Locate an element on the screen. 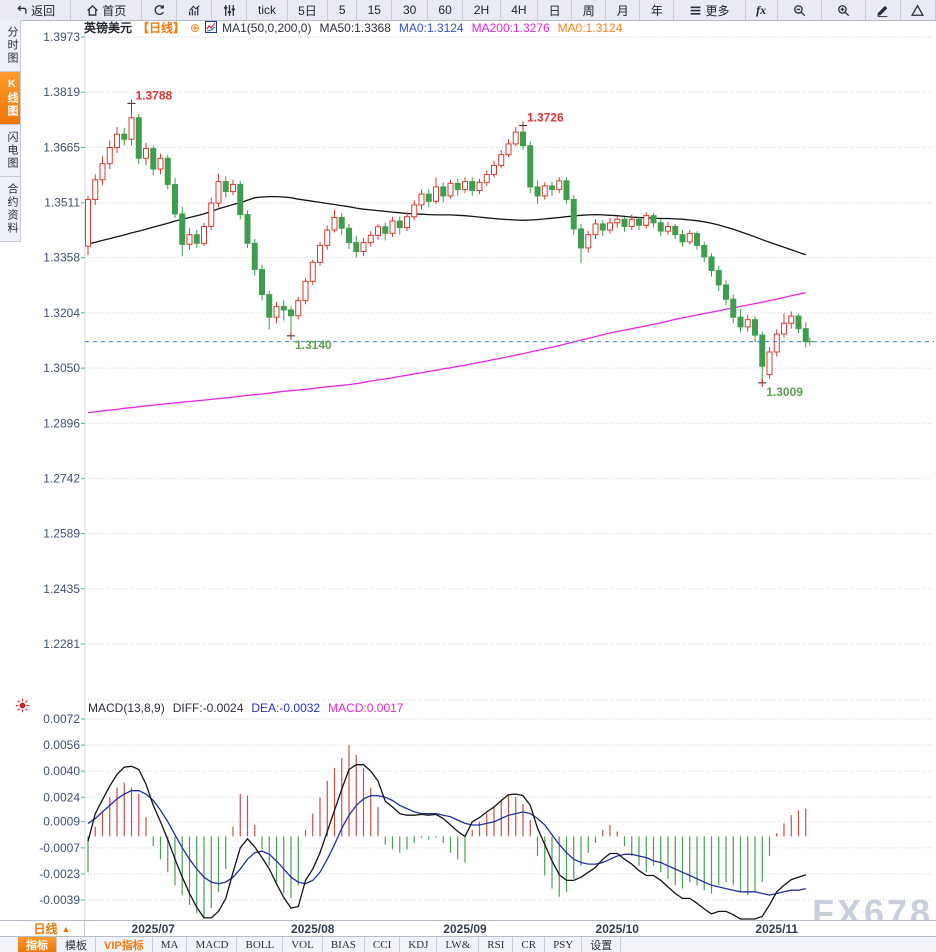  toolbar-button-label: tick is located at coordinates (267, 10).